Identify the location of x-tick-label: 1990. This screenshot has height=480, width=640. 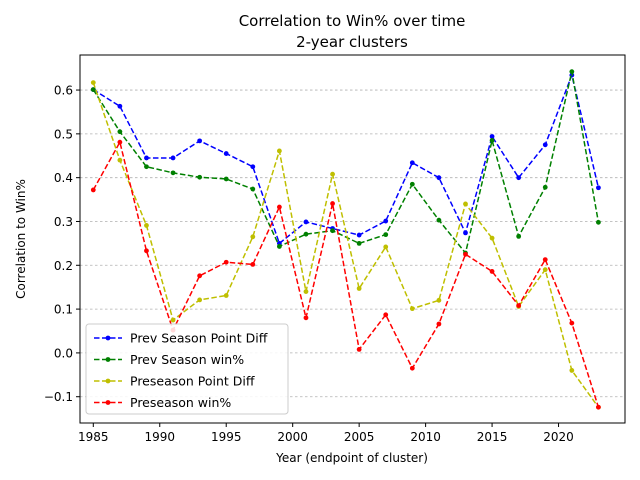
(159, 437).